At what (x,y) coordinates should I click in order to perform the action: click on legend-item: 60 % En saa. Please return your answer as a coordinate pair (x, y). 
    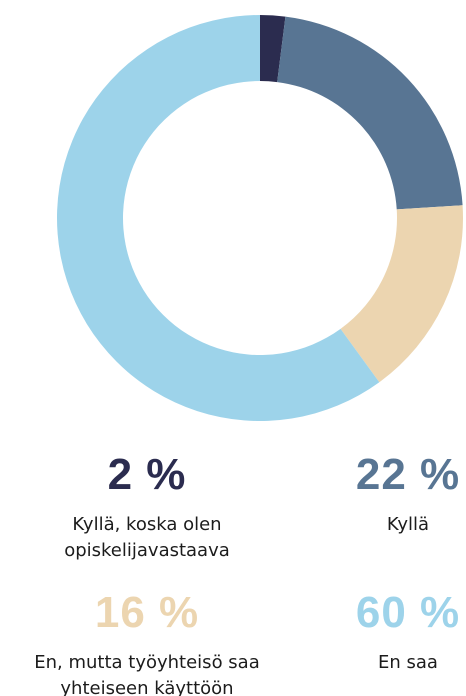
    Looking at the image, I should click on (387, 632).